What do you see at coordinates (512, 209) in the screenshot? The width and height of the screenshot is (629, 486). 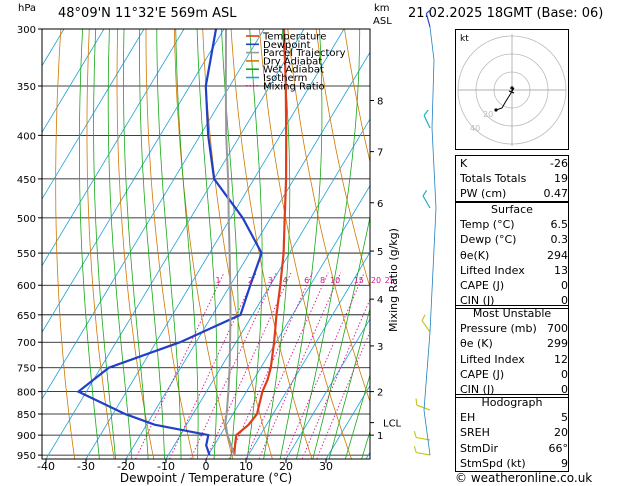 I see `surface-title: Surface` at bounding box center [512, 209].